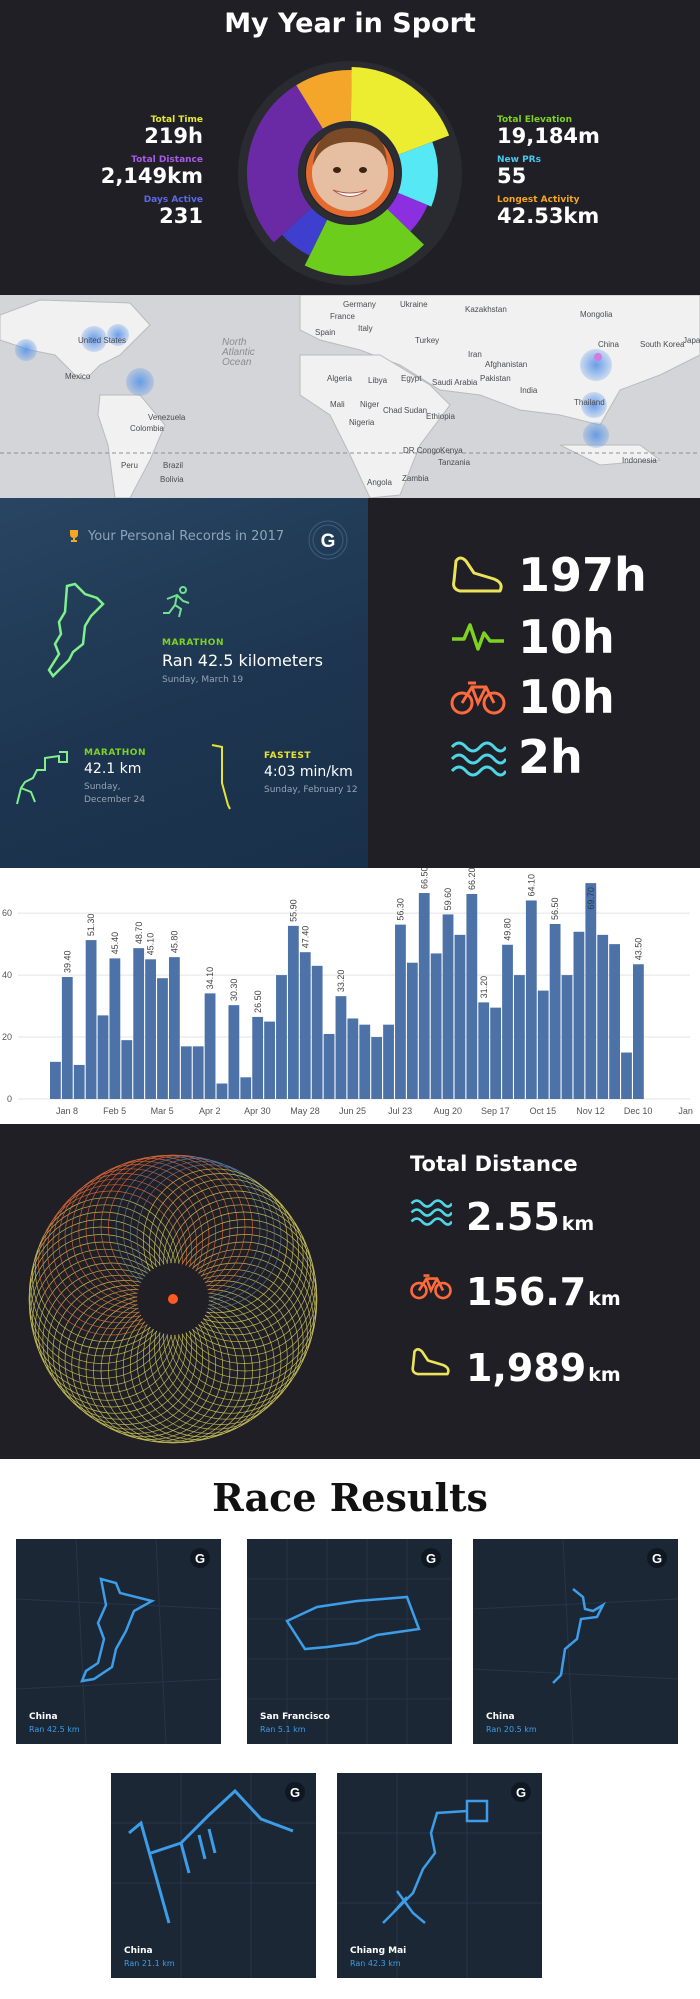 The image size is (700, 1999). What do you see at coordinates (378, 380) in the screenshot?
I see `map-label: Libya` at bounding box center [378, 380].